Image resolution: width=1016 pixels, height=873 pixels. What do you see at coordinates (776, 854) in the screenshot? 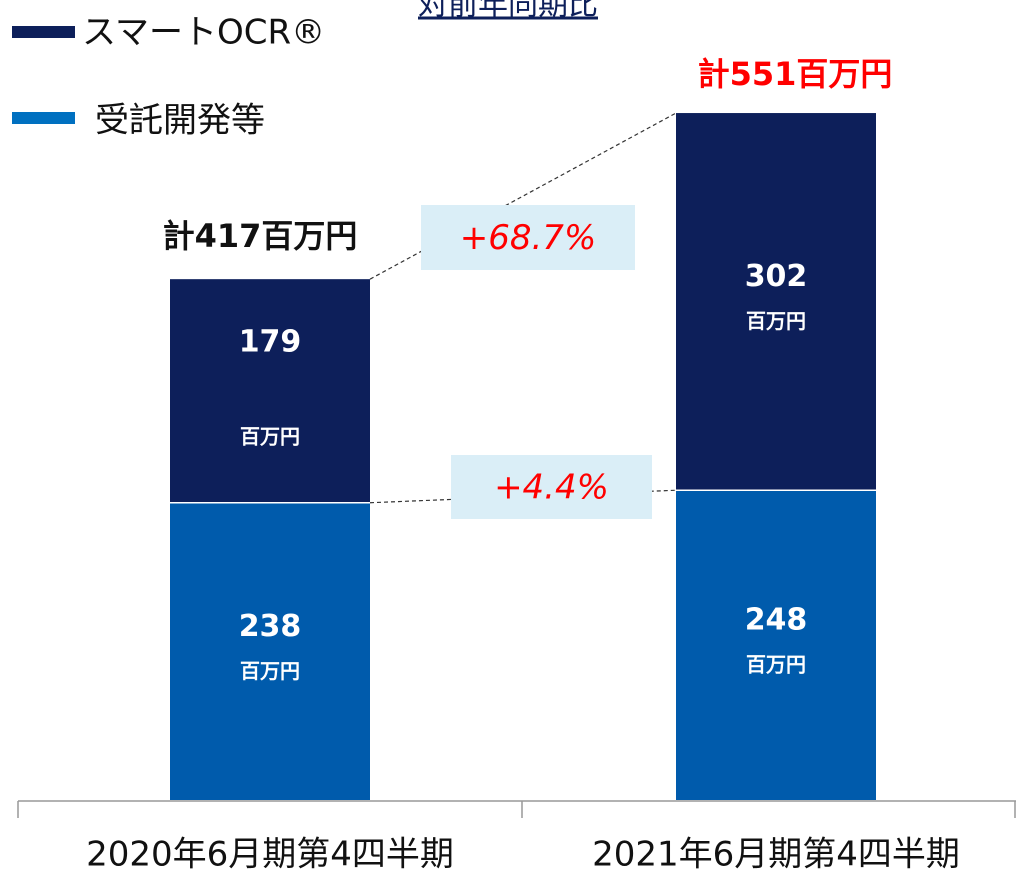
I see `category-label: 2021年6月期第4四半期` at bounding box center [776, 854].